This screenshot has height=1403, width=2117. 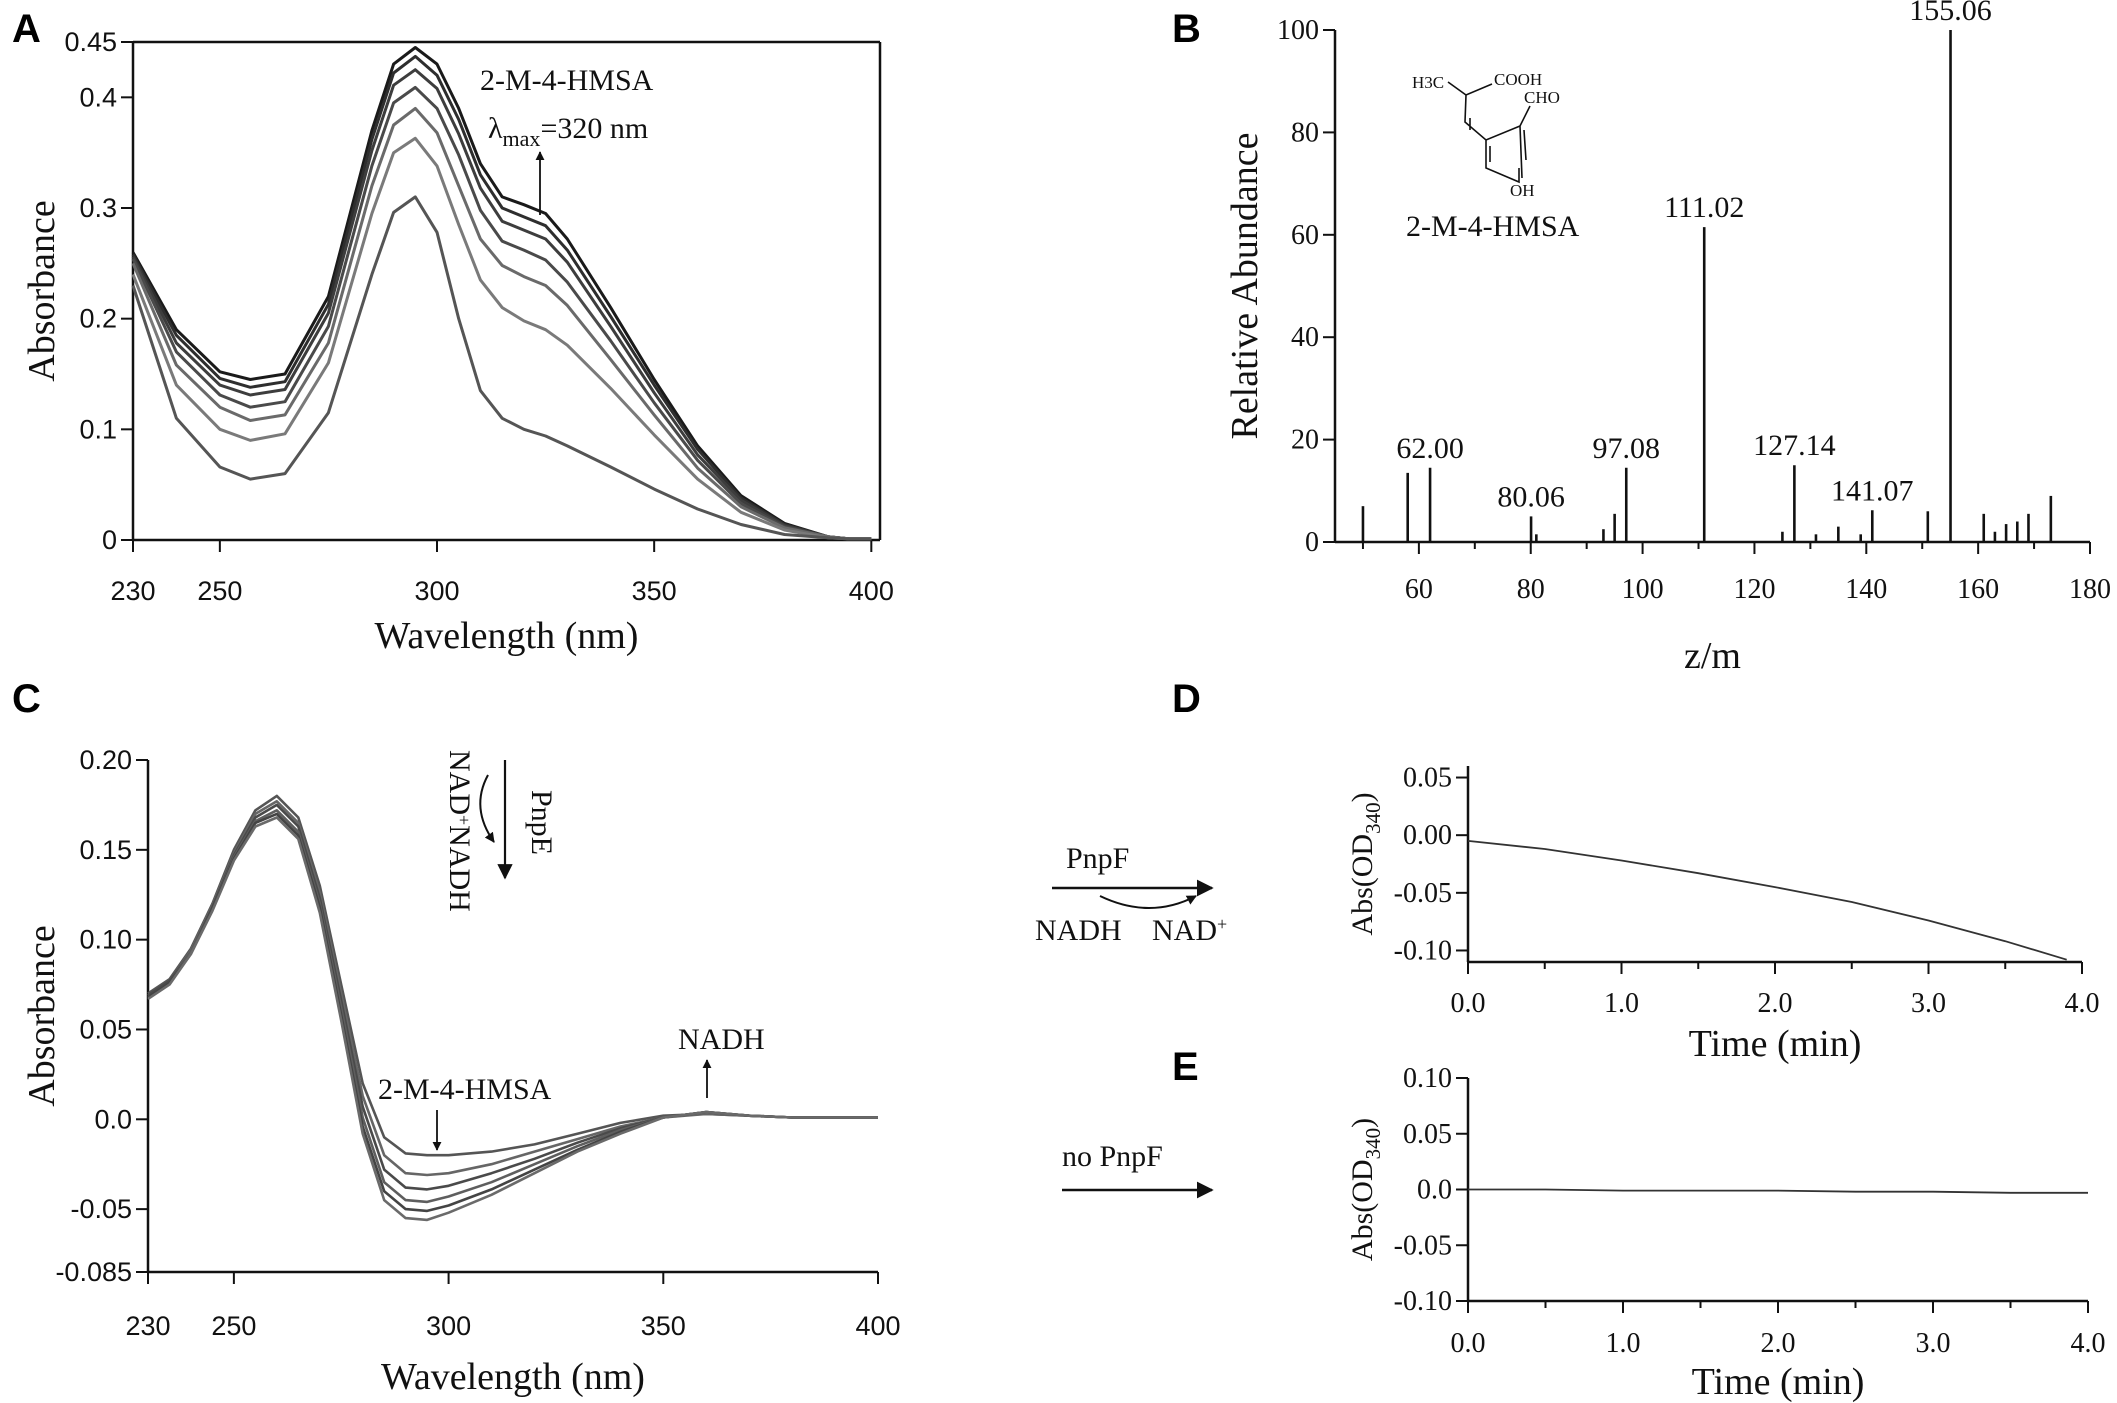 I want to click on panel-letter-d: D, so click(x=1186, y=699).